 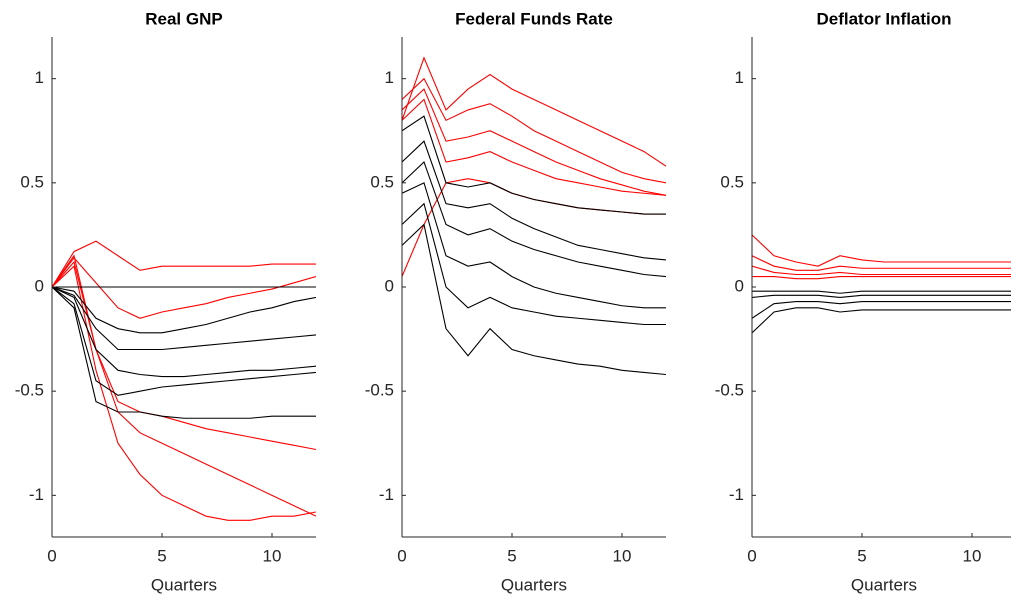 What do you see at coordinates (534, 18) in the screenshot?
I see `chart-title: Federal Funds Rate` at bounding box center [534, 18].